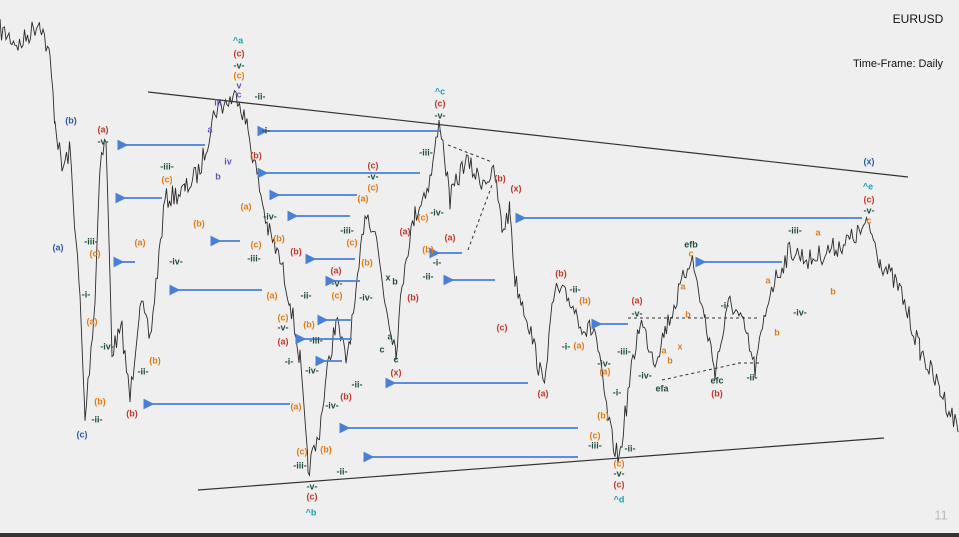 Image resolution: width=959 pixels, height=537 pixels. I want to click on timeframe: Time-Frame: Daily, so click(898, 64).